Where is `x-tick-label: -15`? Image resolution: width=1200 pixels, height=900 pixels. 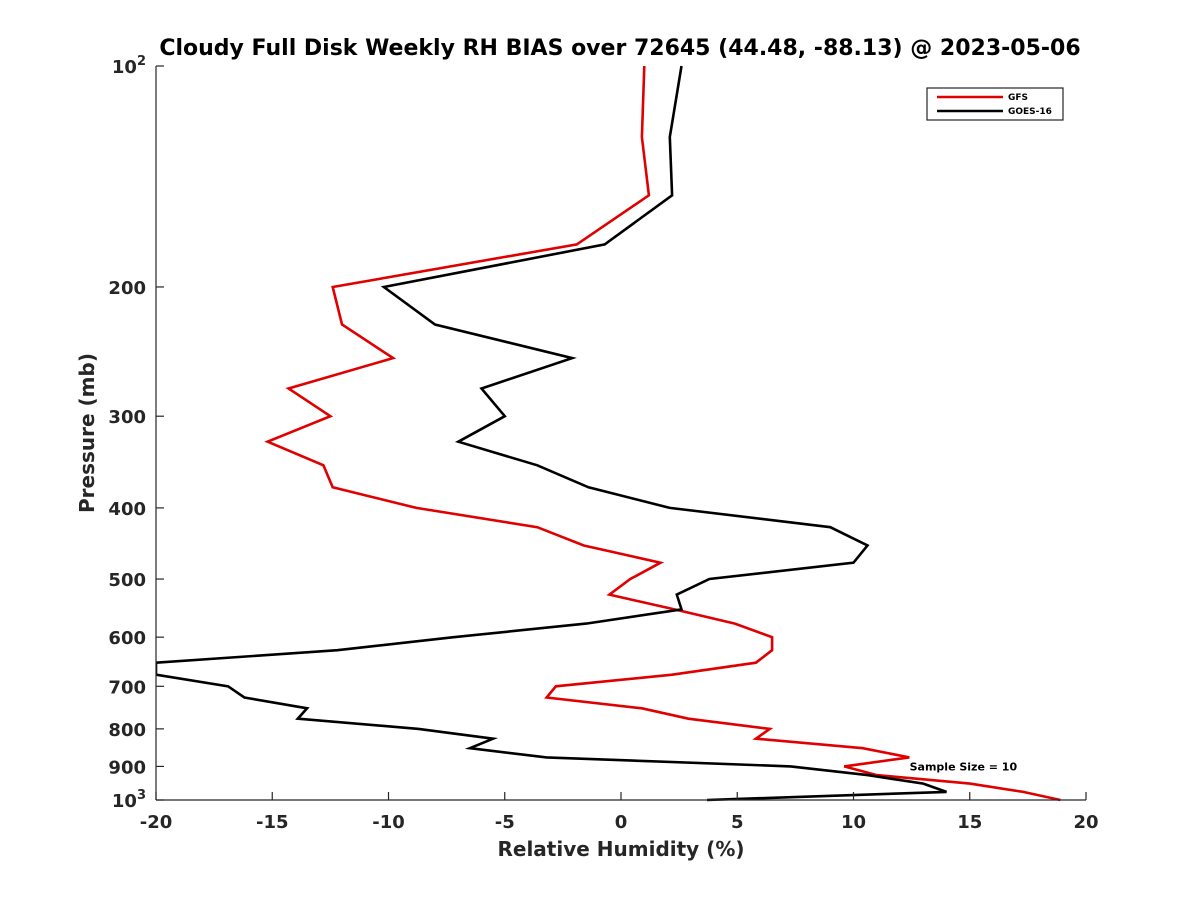 x-tick-label: -15 is located at coordinates (272, 822).